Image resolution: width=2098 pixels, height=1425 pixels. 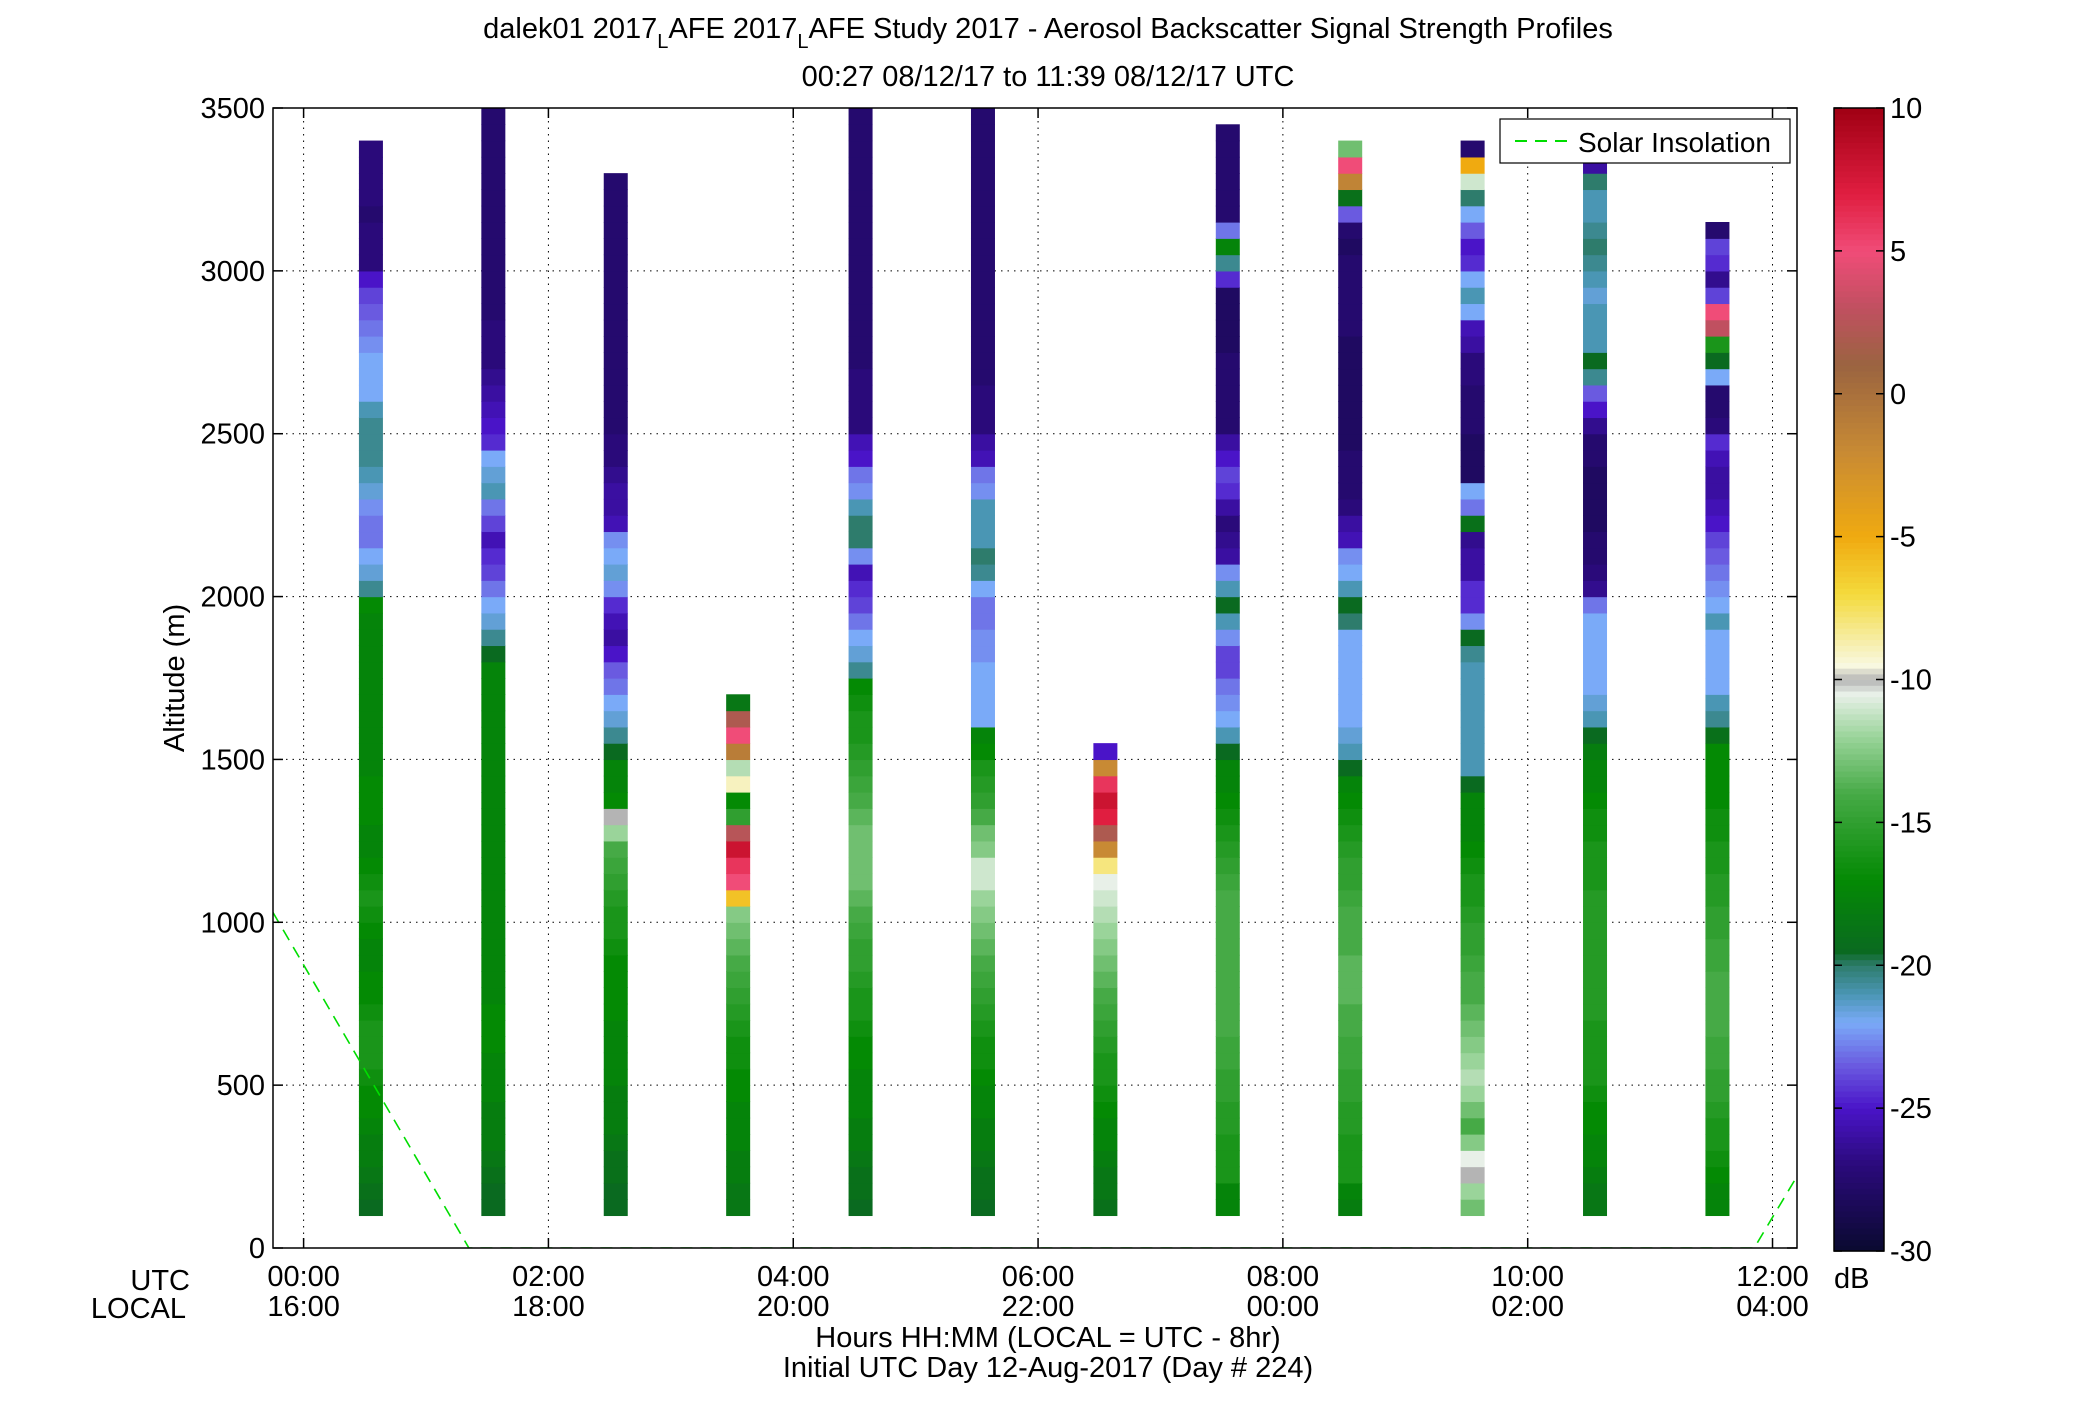 I want to click on profile-column, so click(x=738, y=955).